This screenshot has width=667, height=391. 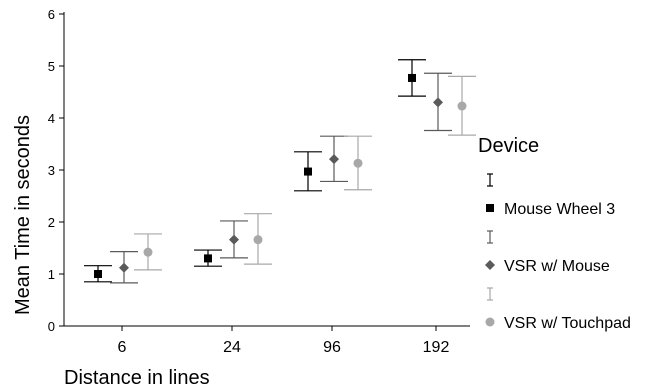 What do you see at coordinates (23, 215) in the screenshot?
I see `y-axis-label: Mean Time in seconds` at bounding box center [23, 215].